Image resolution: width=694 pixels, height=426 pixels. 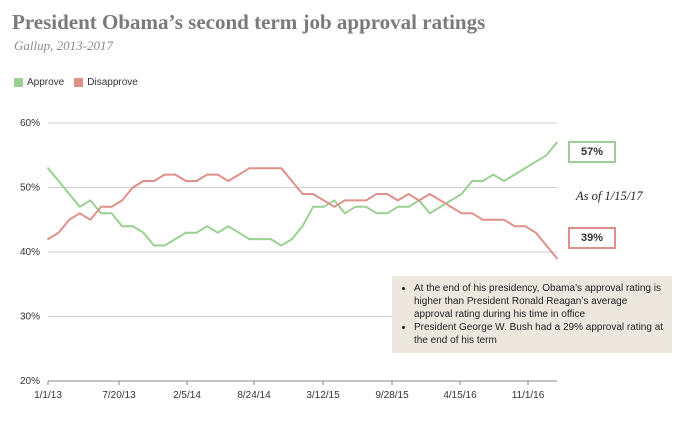 I want to click on y-tick-label: 20%, so click(x=30, y=381).